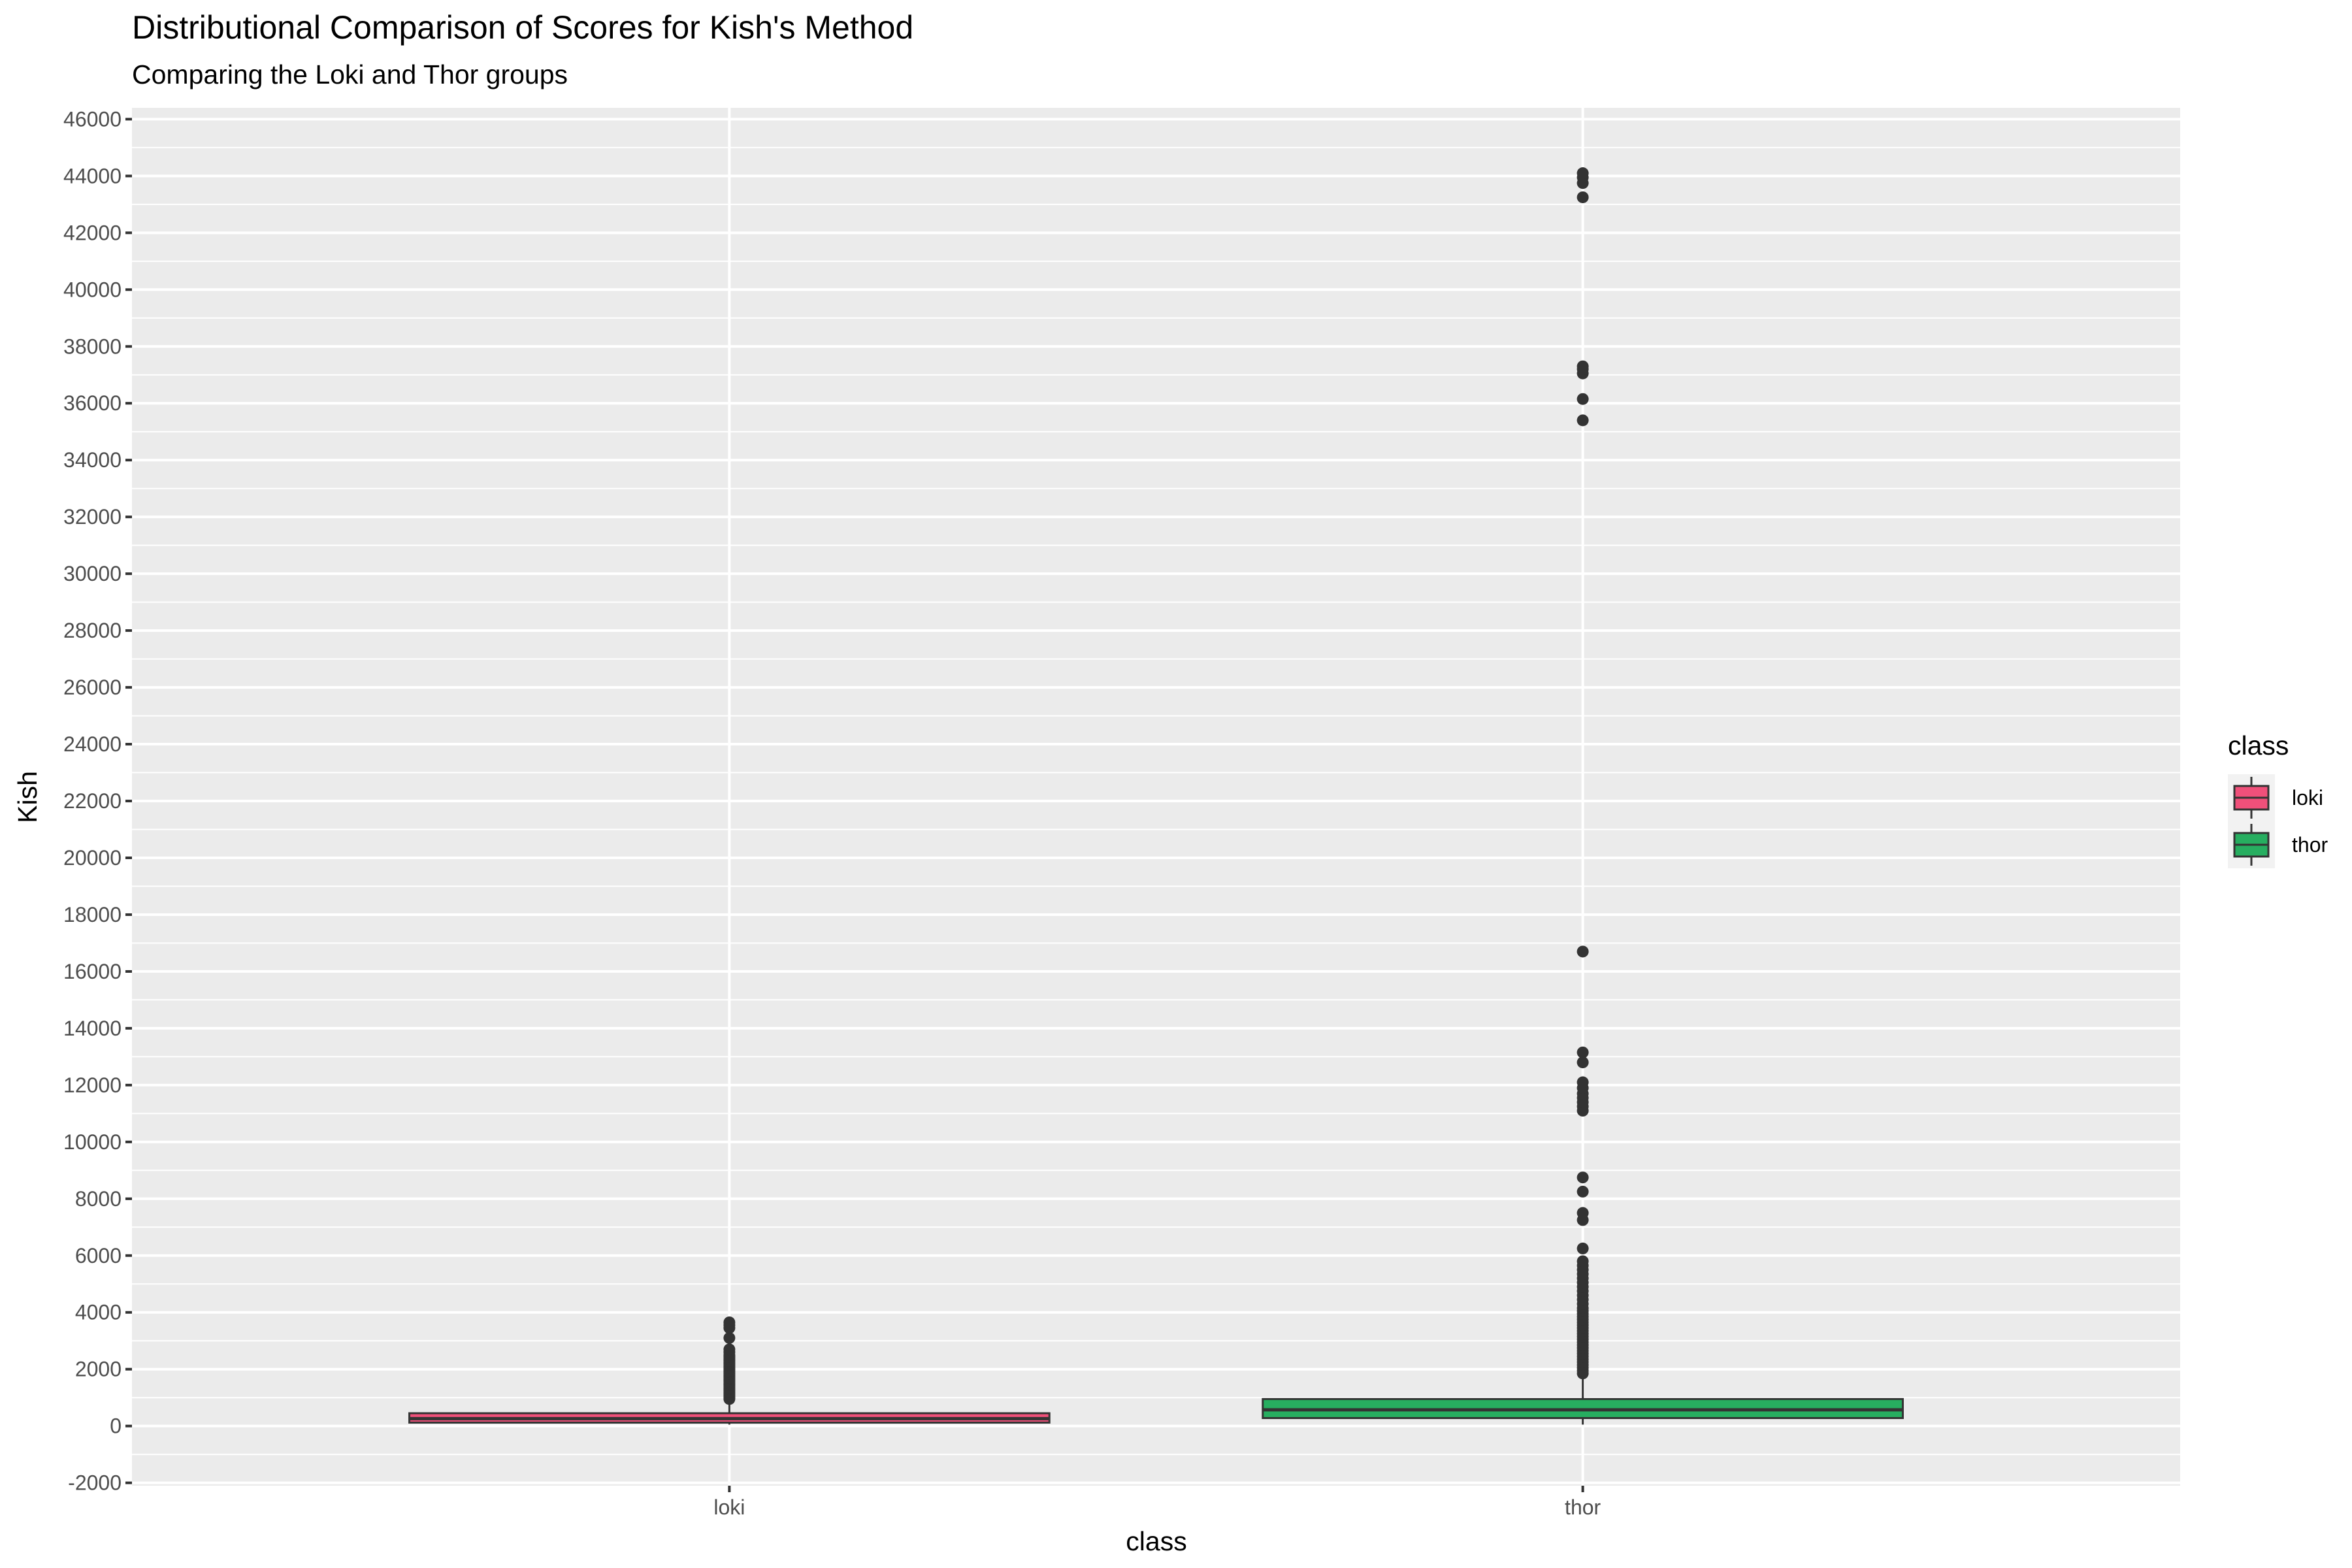 This screenshot has height=1568, width=2352. What do you see at coordinates (92, 1085) in the screenshot?
I see `y-tick-label: 12000` at bounding box center [92, 1085].